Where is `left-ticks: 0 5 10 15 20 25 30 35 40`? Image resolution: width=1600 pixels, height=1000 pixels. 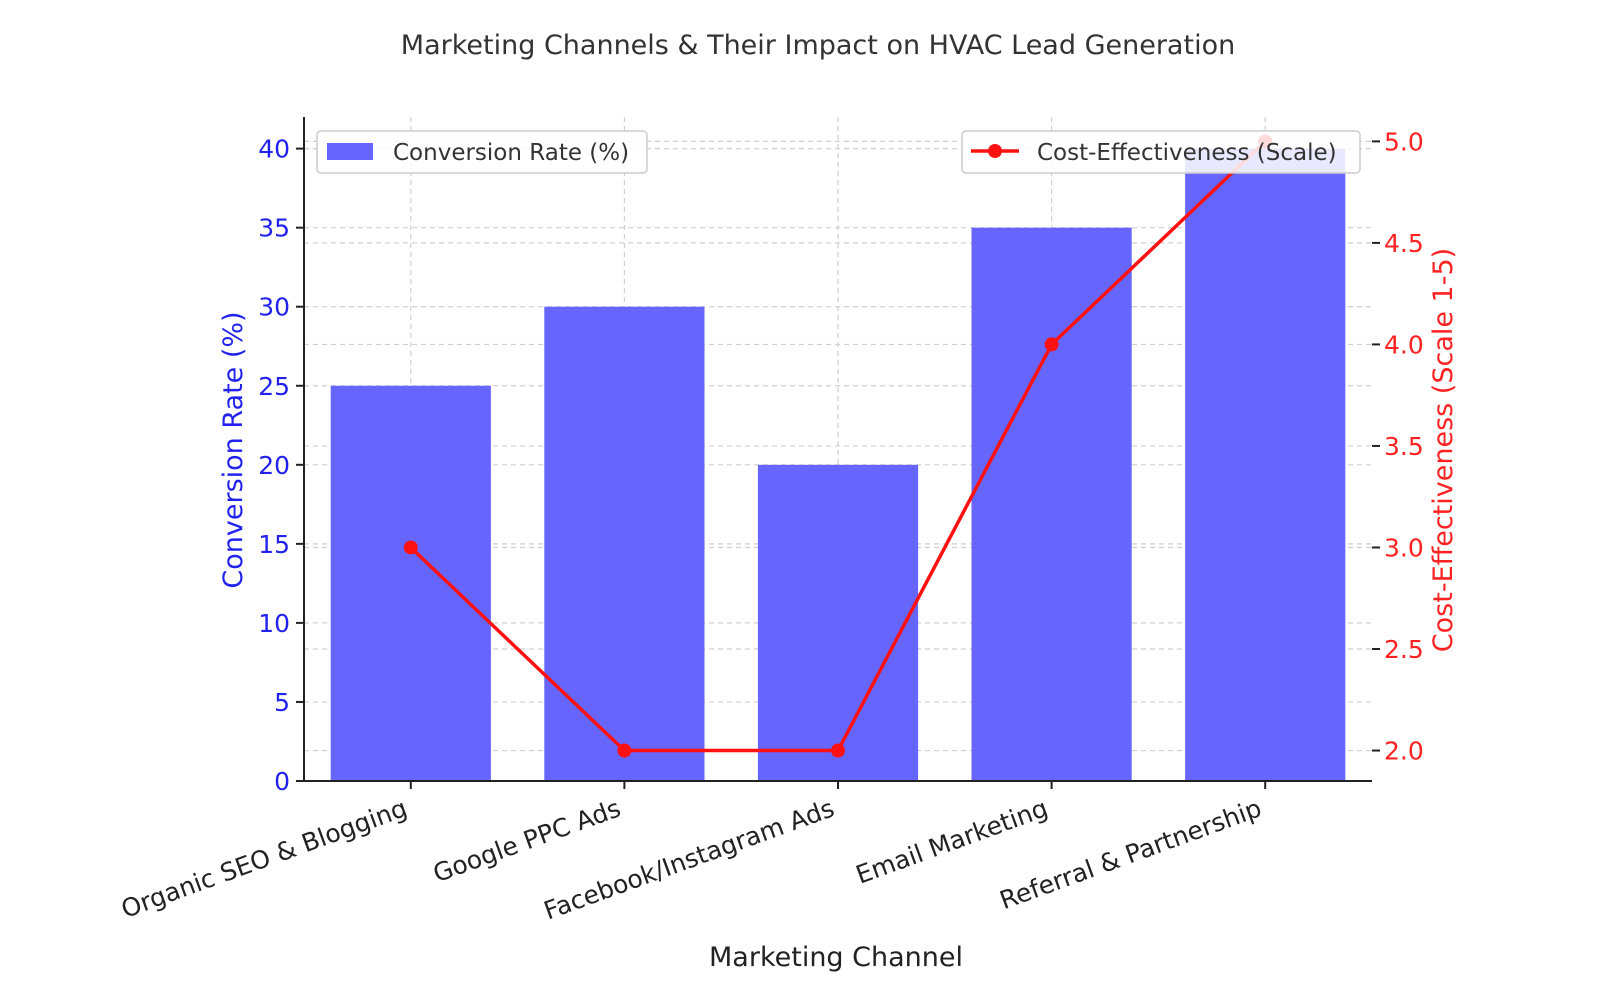
left-ticks: 0 5 10 15 20 25 30 35 40 is located at coordinates (281, 465).